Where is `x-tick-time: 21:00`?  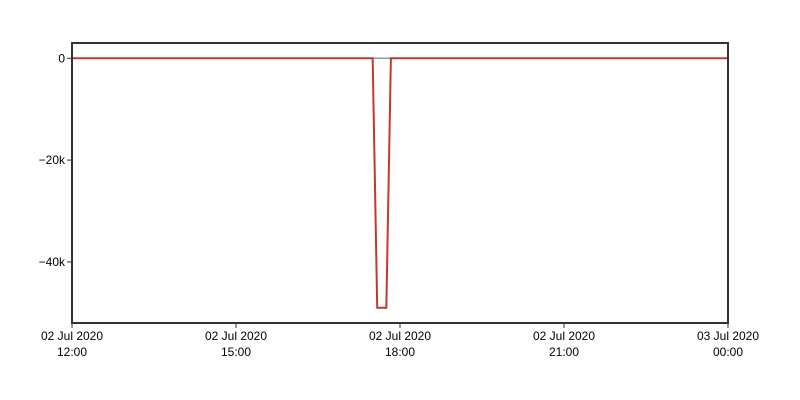
x-tick-time: 21:00 is located at coordinates (564, 352).